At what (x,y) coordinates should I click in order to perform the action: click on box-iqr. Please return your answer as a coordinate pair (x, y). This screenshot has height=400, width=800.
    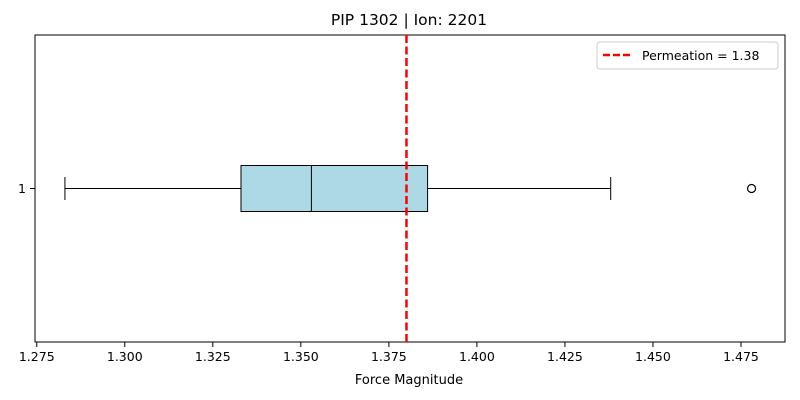
    Looking at the image, I should click on (334, 188).